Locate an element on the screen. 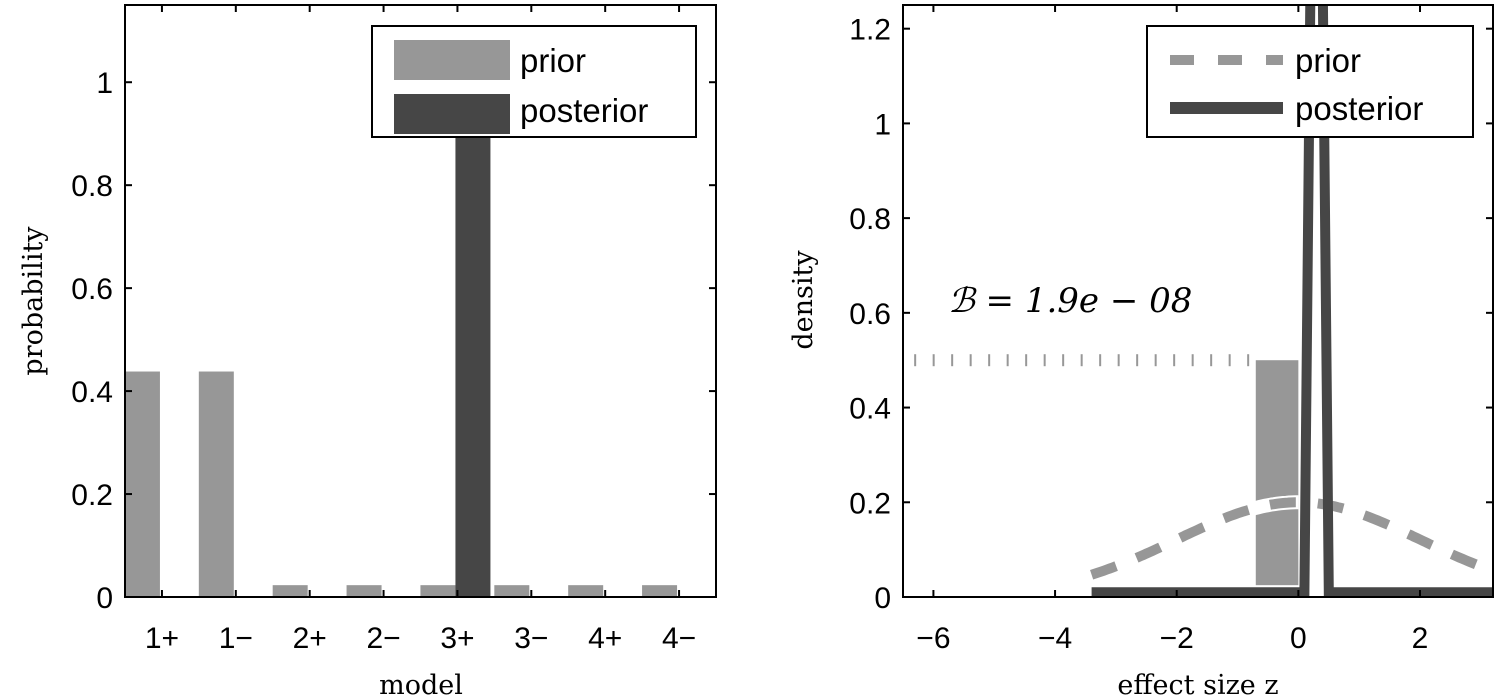  x-tick-label: 1+ is located at coordinates (162, 638).